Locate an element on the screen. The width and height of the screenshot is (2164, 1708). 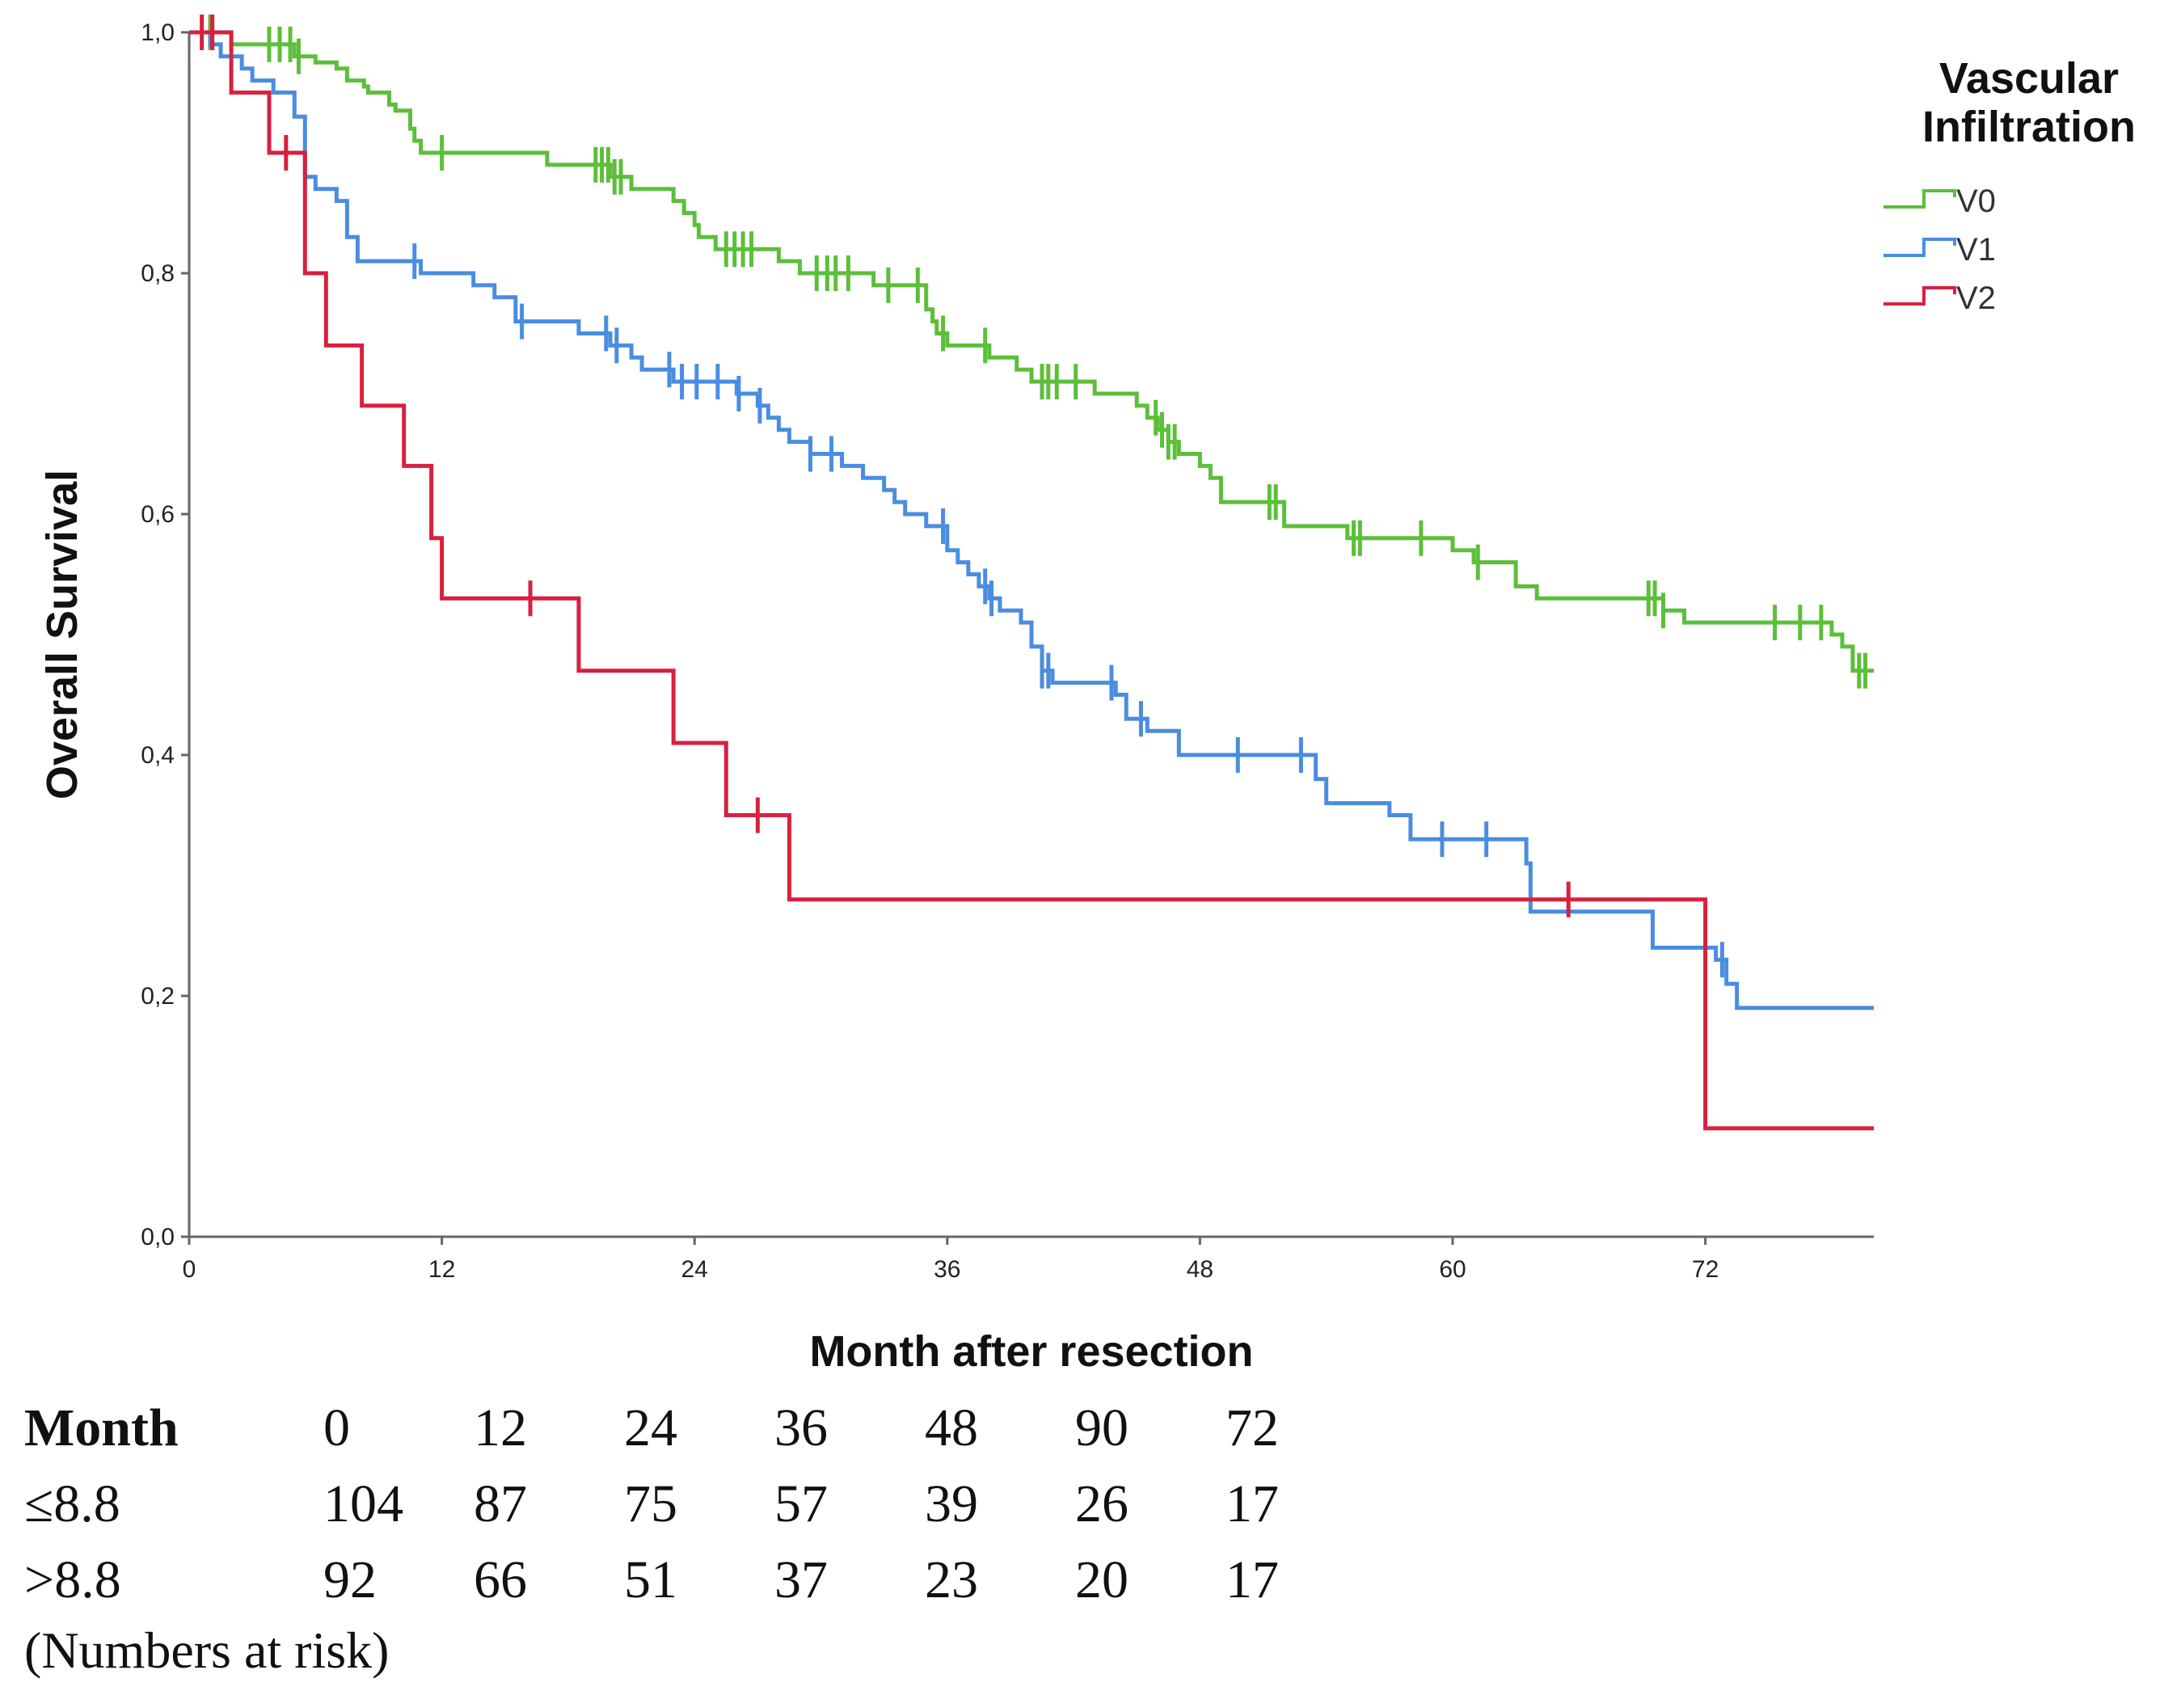
y-axis-ticks: 0,0 0,2 0,4 0,6 0,8 1,0 is located at coordinates (165, 635).